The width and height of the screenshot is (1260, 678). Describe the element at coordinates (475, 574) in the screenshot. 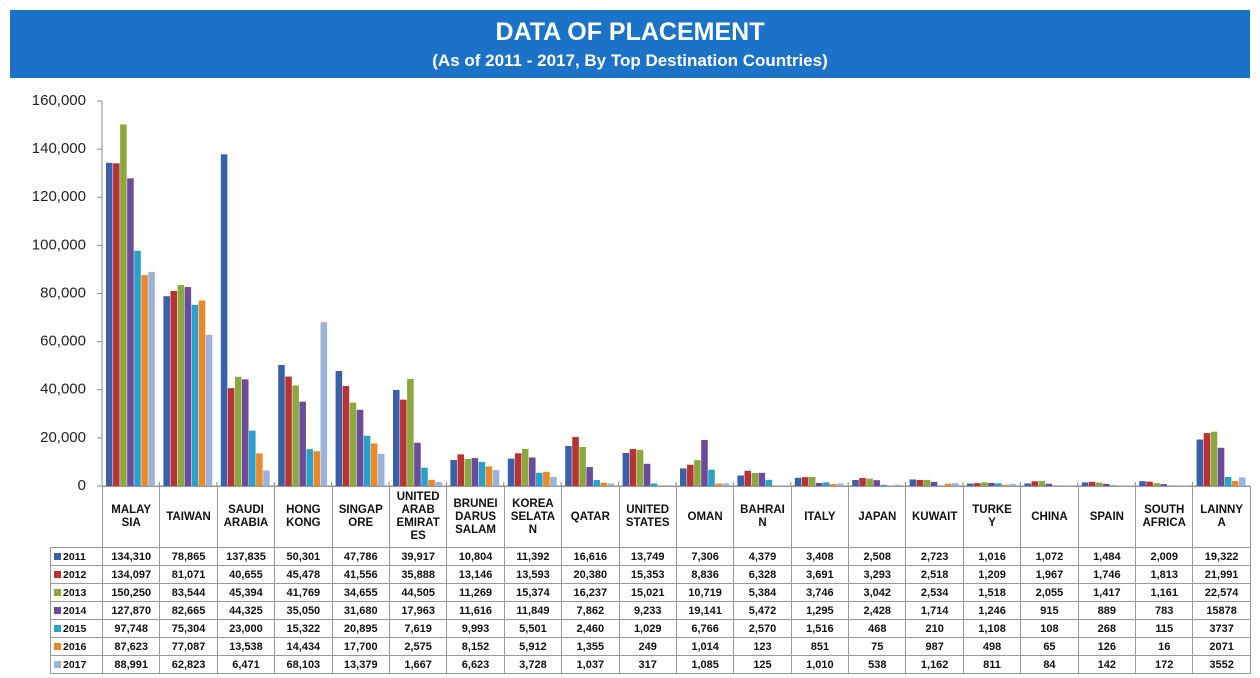

I see `data-label: 13,146` at that location.